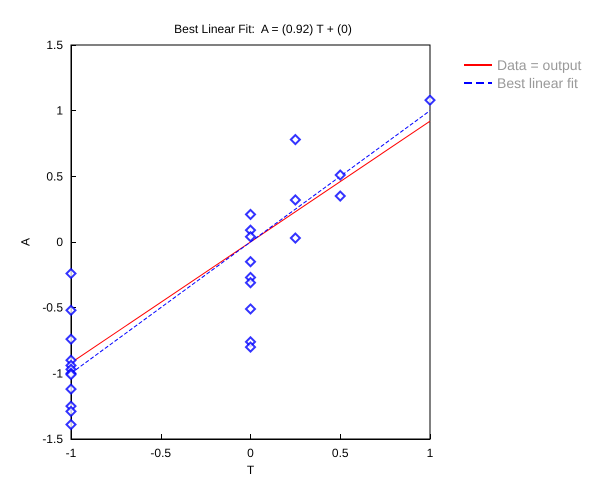  What do you see at coordinates (430, 453) in the screenshot?
I see `x-tick-label: 1` at bounding box center [430, 453].